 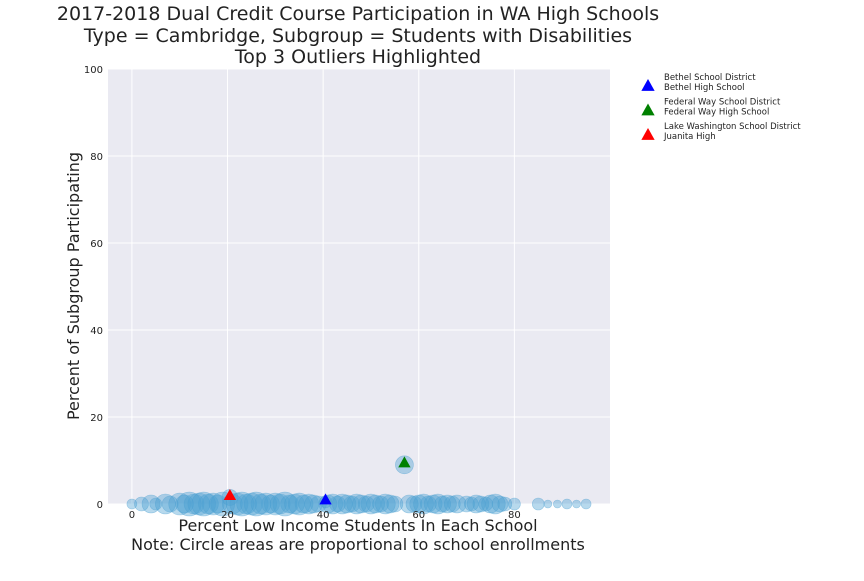 What do you see at coordinates (132, 515) in the screenshot?
I see `x-tick-label: 0` at bounding box center [132, 515].